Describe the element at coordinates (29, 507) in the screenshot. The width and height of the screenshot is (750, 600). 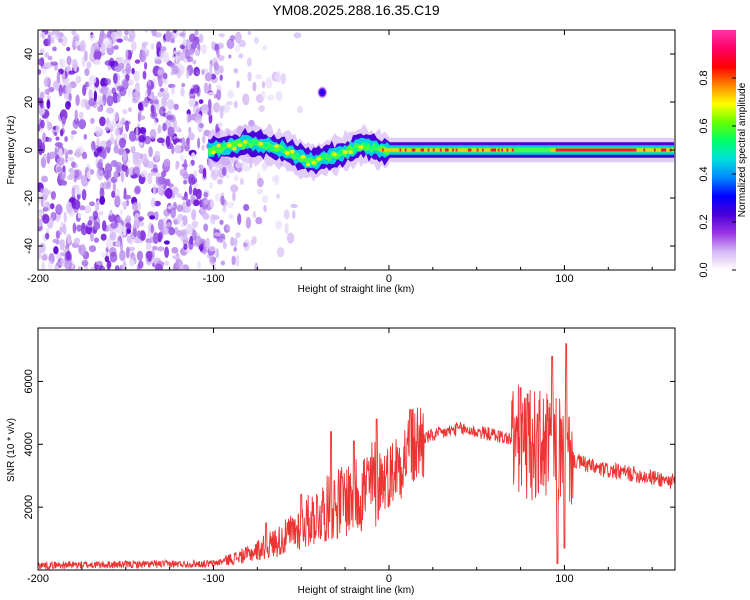
I see `y-tick-label: 2000` at that location.